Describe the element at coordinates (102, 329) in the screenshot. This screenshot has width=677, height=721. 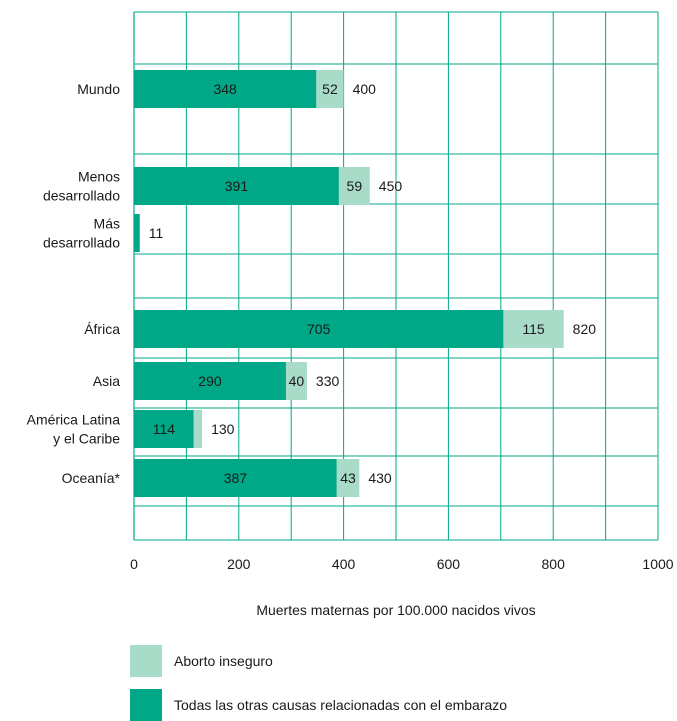
I see `category-label: África` at that location.